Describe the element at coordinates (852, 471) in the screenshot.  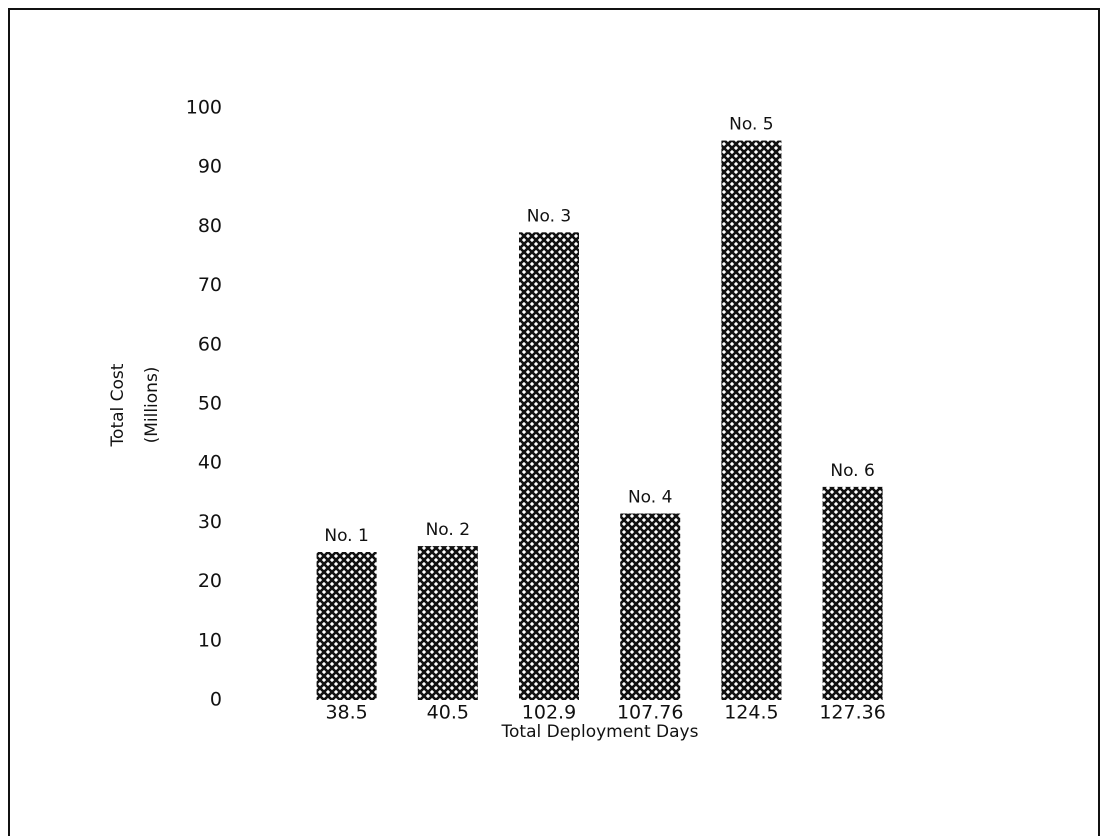
I see `bar-annotation: No. 6` at that location.